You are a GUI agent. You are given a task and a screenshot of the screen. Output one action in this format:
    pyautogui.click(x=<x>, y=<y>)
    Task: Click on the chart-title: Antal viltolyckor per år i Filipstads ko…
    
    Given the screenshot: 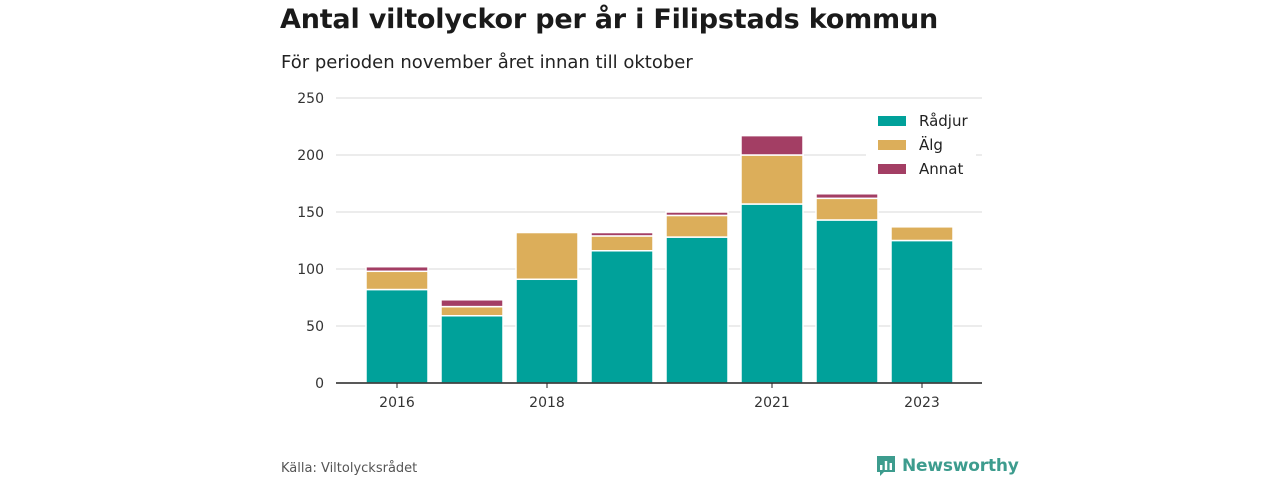 What is the action you would take?
    pyautogui.click(x=609, y=19)
    